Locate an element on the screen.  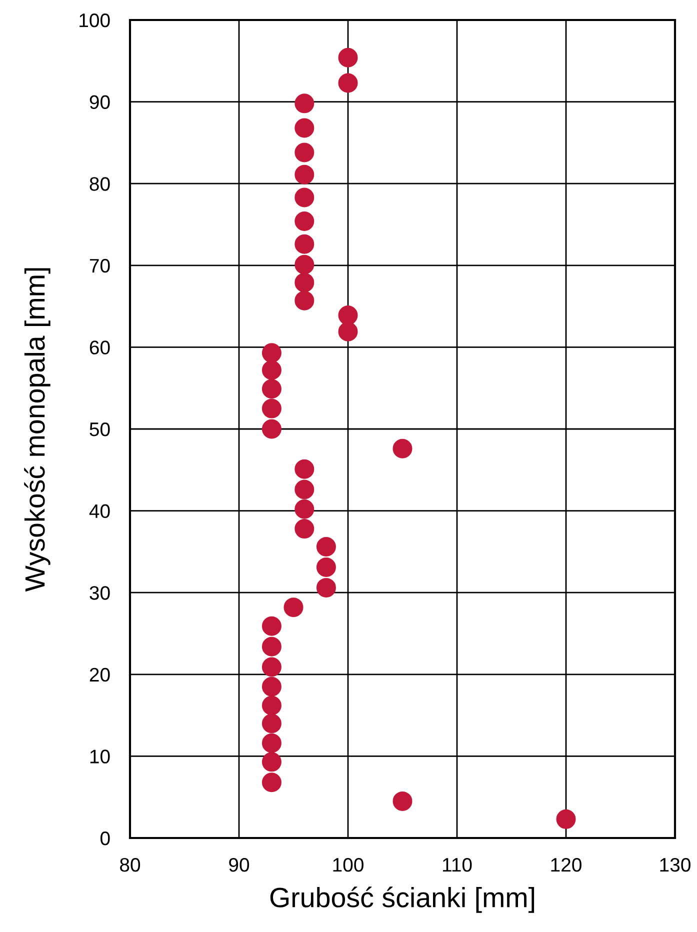
x-tick-label: 130 is located at coordinates (675, 865).